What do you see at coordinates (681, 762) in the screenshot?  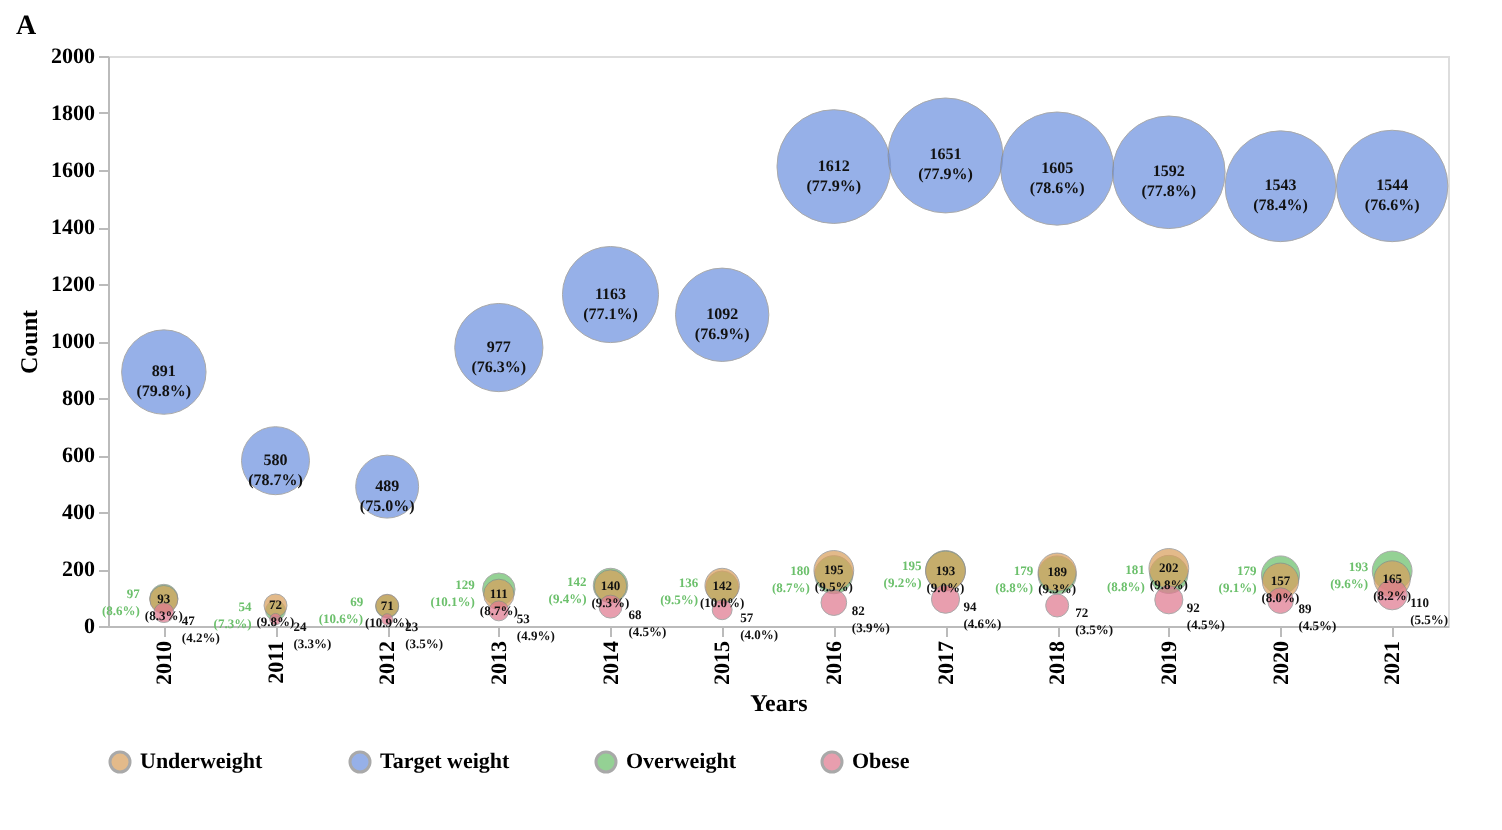 I see `legend-label: Overweight` at bounding box center [681, 762].